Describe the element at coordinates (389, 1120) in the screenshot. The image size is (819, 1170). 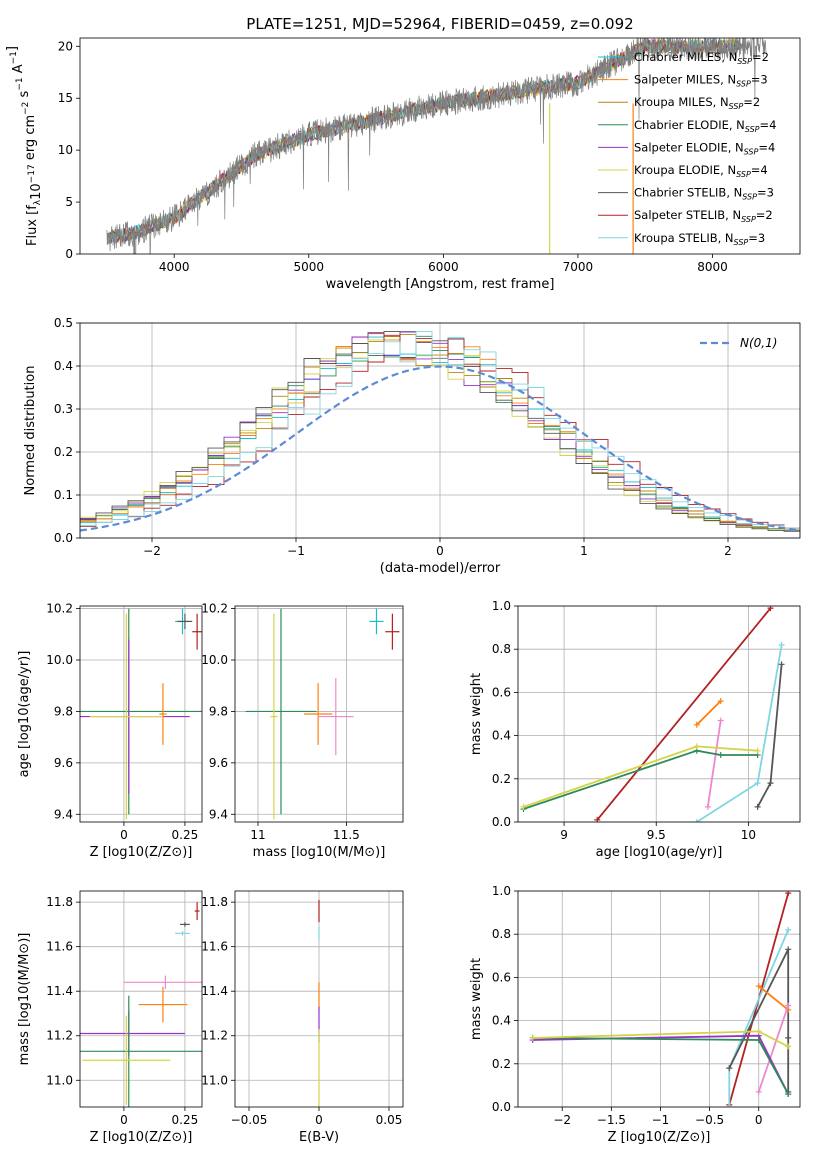
I see `x-tick-label: 0.05` at that location.